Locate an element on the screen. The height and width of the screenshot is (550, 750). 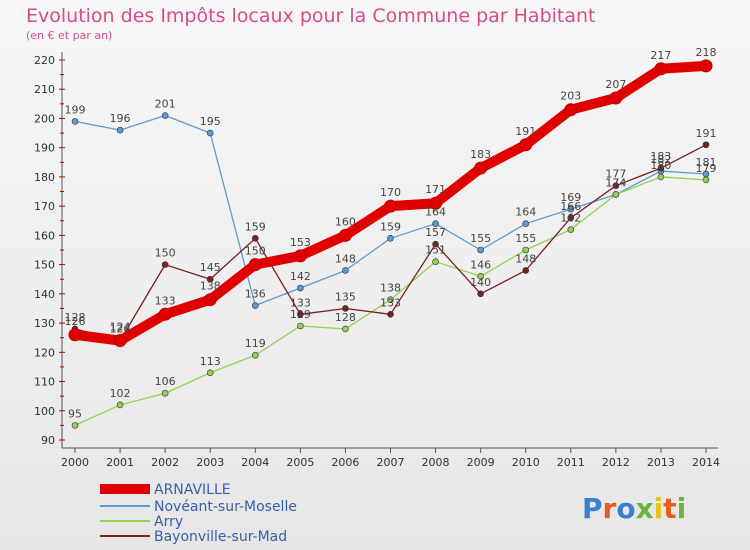
data-label: 95 is located at coordinates (75, 413).